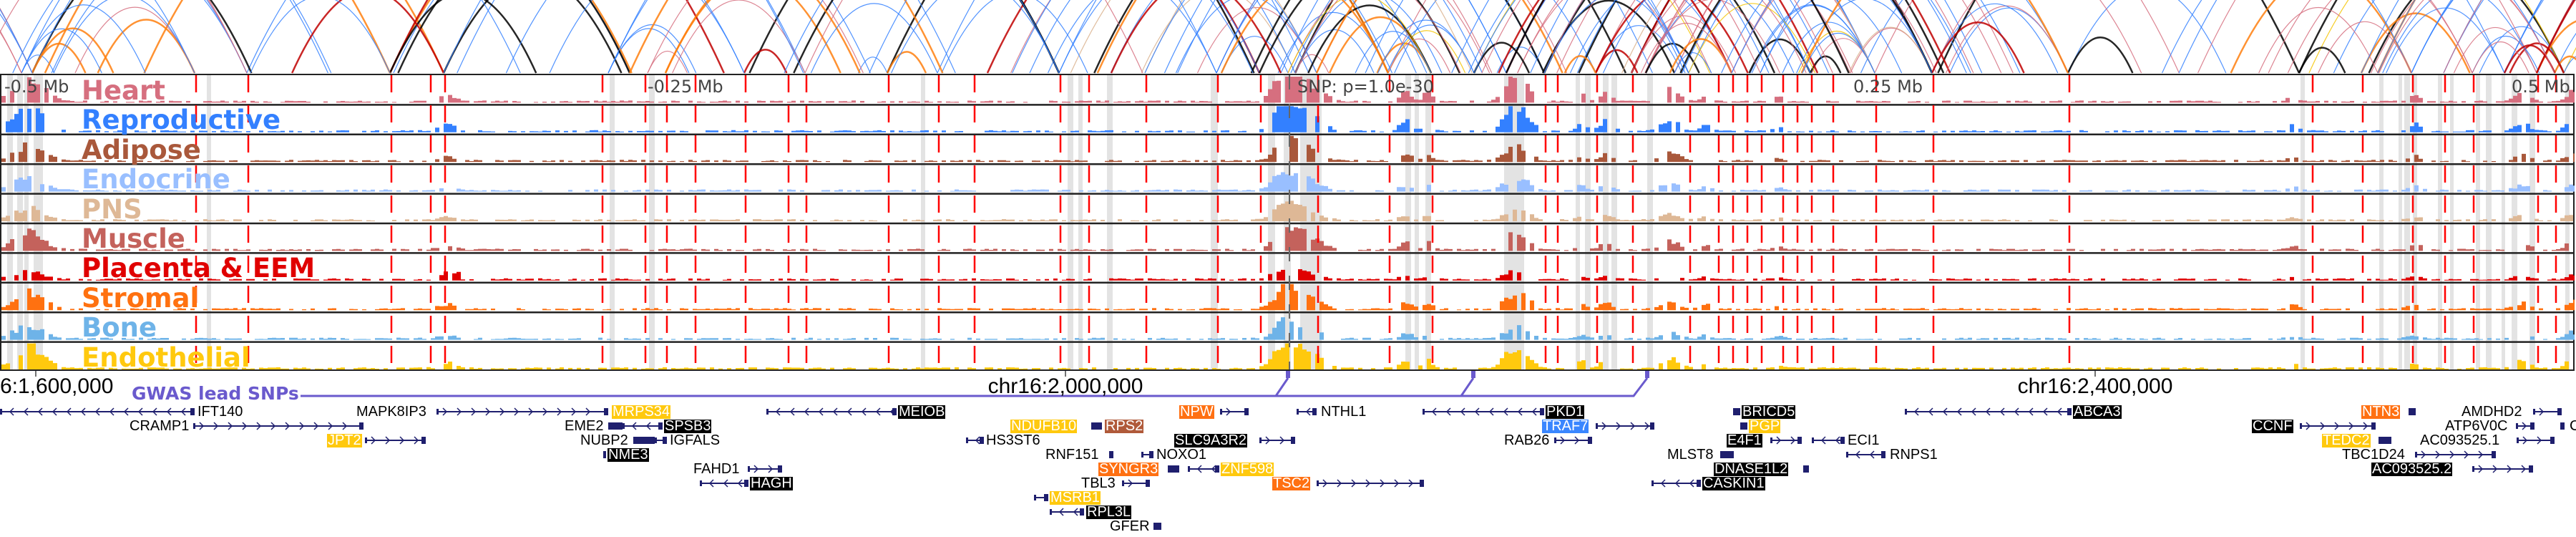 The width and height of the screenshot is (2576, 537). Describe the element at coordinates (1751, 468) in the screenshot. I see `gene-label: DNASE1L2` at that location.